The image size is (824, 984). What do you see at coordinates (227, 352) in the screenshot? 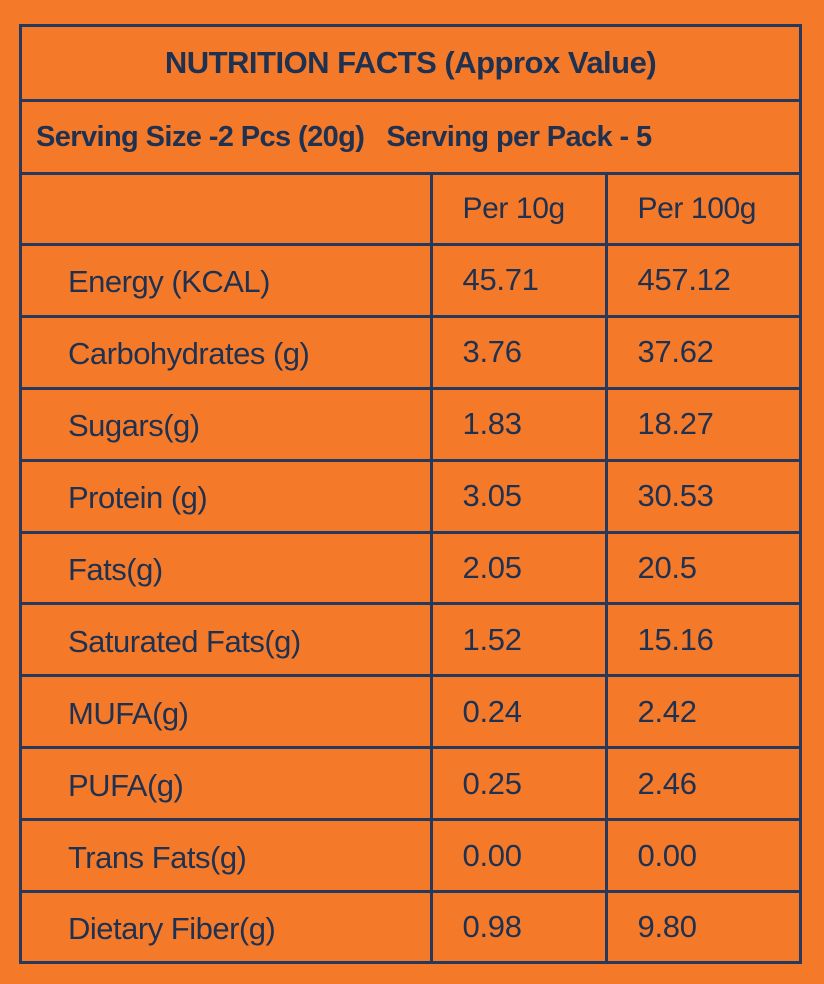
I see `nutrient-label: Carbohydrates (g)` at bounding box center [227, 352].